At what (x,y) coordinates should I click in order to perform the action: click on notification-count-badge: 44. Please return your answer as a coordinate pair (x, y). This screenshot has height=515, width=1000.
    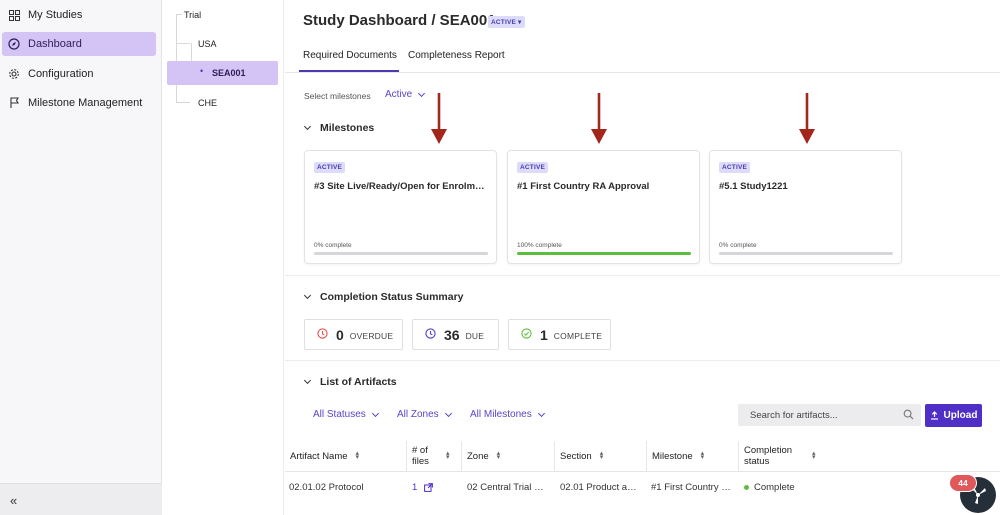
    Looking at the image, I should click on (963, 483).